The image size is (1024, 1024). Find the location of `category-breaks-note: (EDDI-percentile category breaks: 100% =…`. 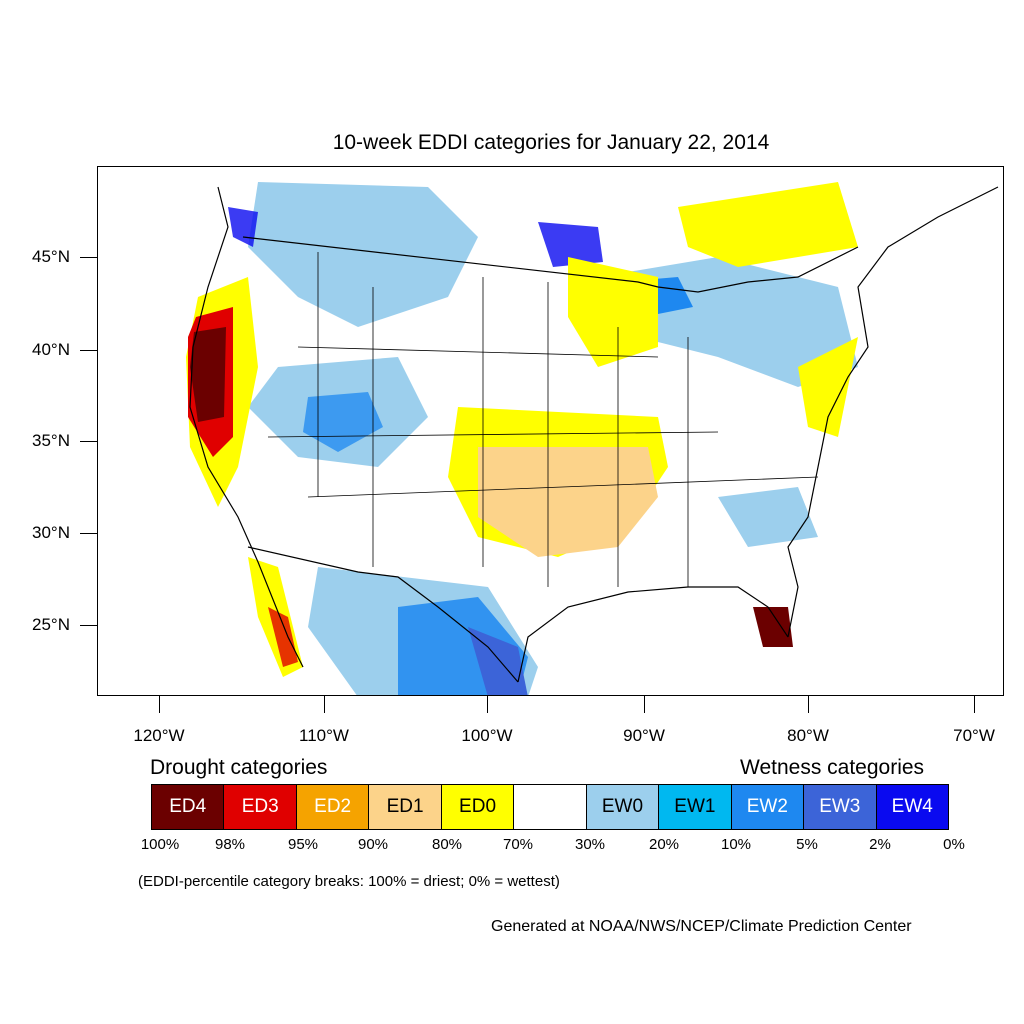

category-breaks-note: (EDDI-percentile category breaks: 100% =… is located at coordinates (349, 881).